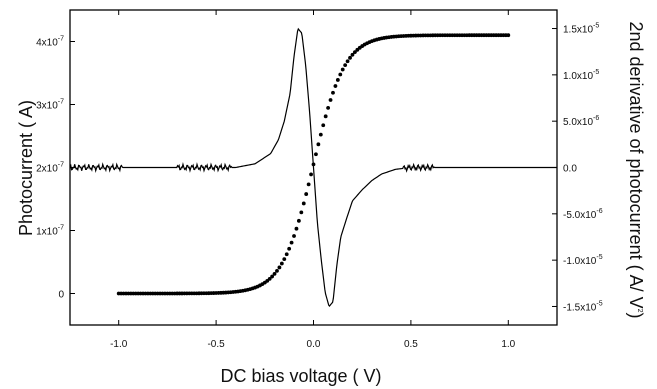 This screenshot has height=389, width=657. Describe the element at coordinates (583, 214) in the screenshot. I see `y-right-tick-label: -5.0x10⁻⁶` at that location.